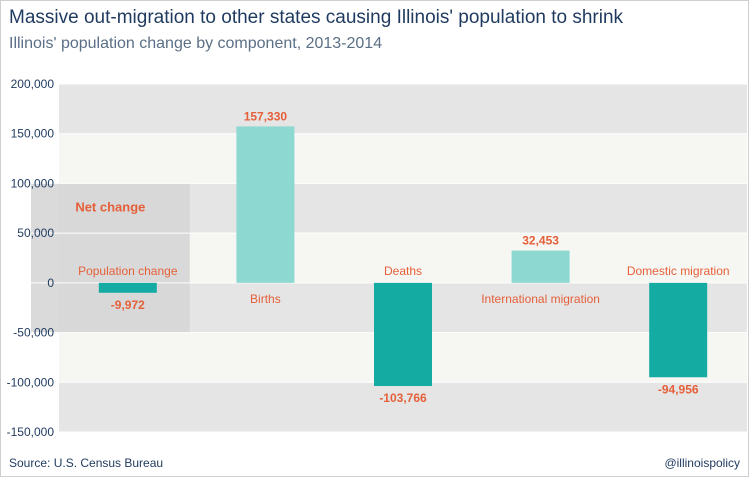 The image size is (749, 477). Describe the element at coordinates (33, 134) in the screenshot. I see `y-tick-label: 150,000` at that location.